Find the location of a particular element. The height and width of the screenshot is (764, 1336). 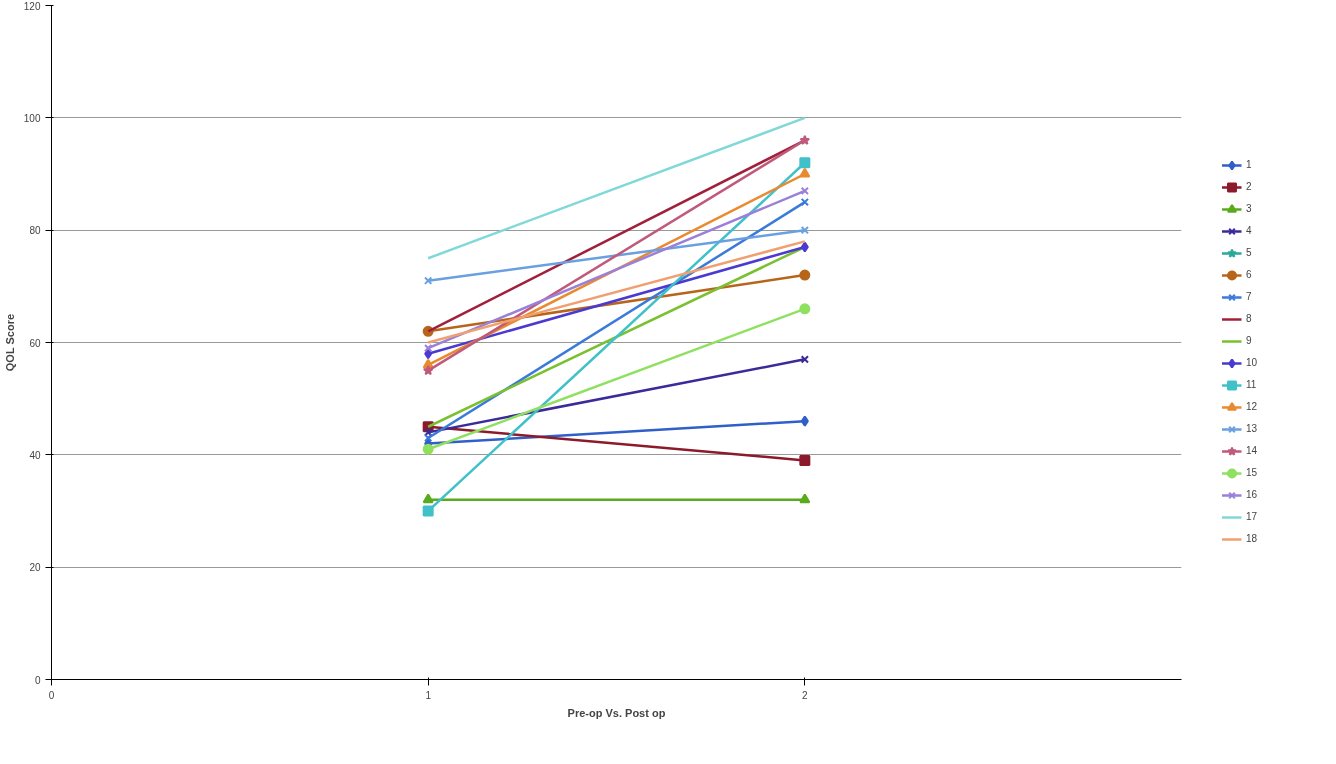

legend-label: 18 is located at coordinates (1252, 539).